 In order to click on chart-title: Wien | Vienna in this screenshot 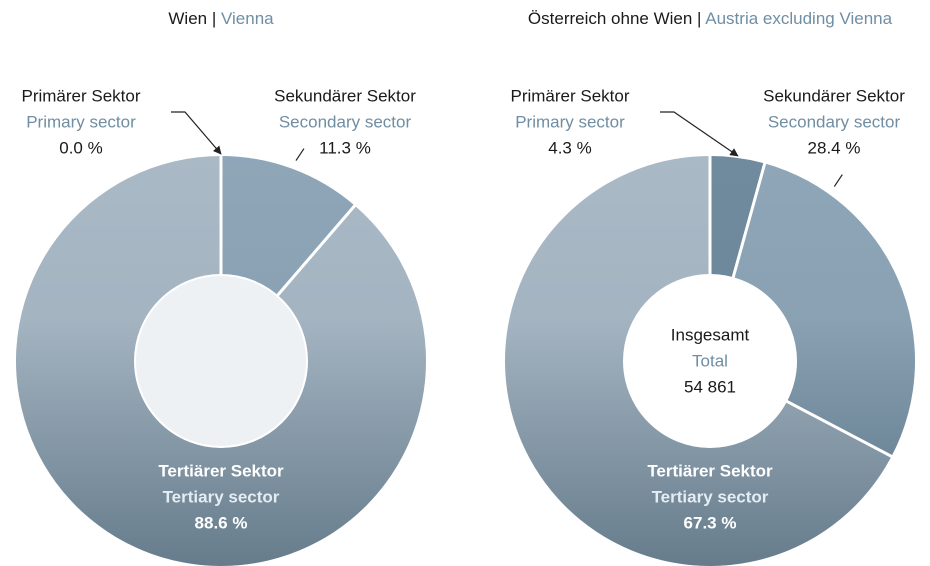, I will do `click(221, 18)`.